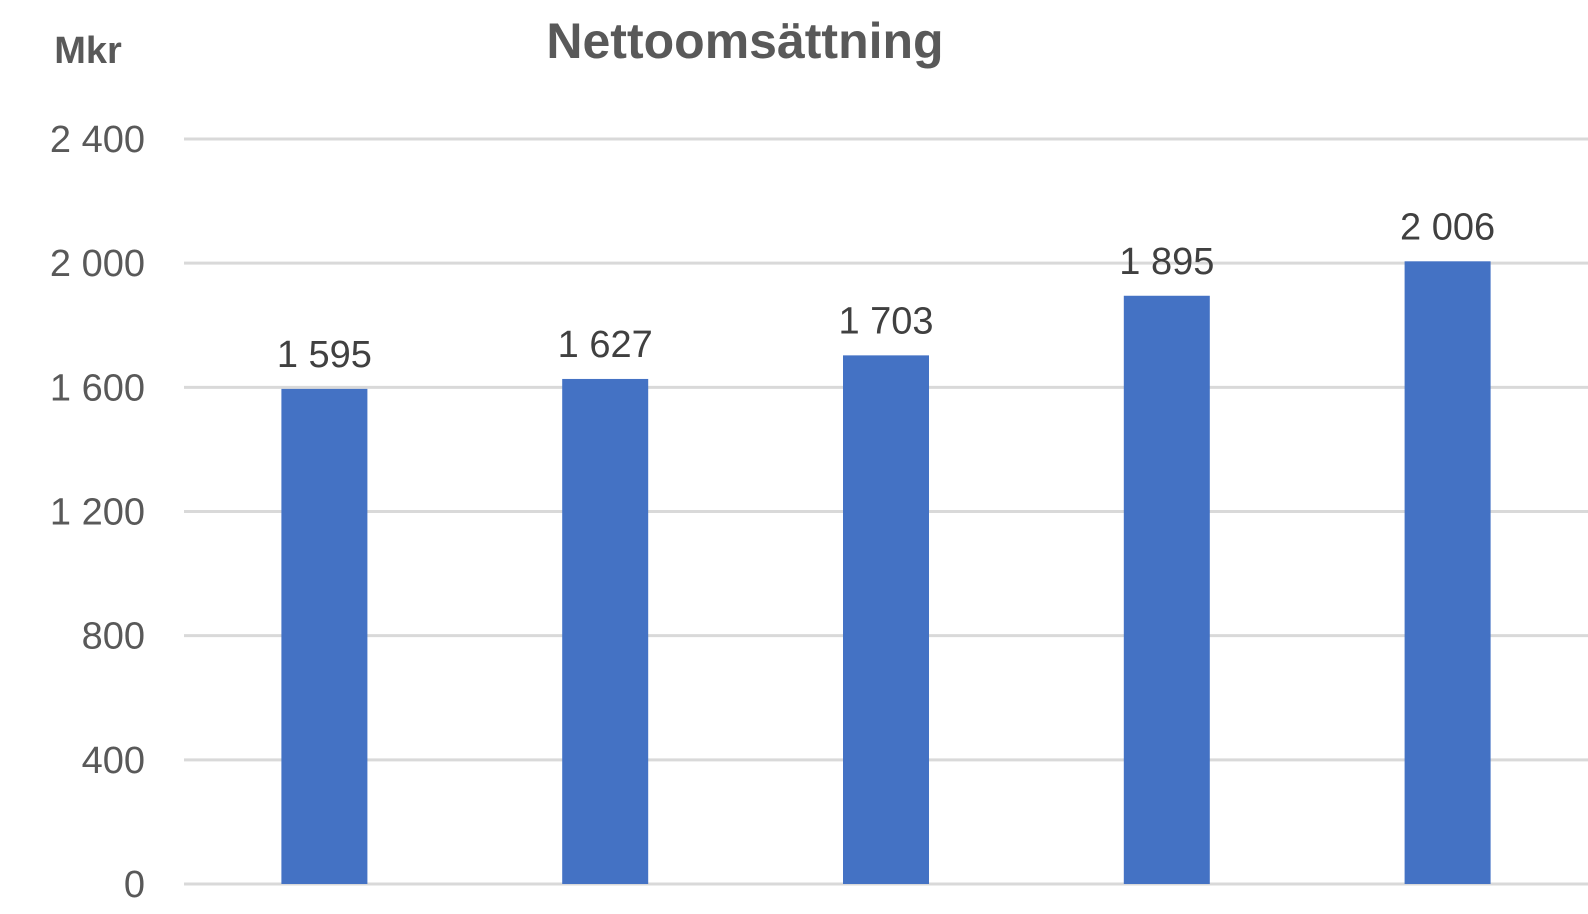 The width and height of the screenshot is (1588, 914). Describe the element at coordinates (886, 291) in the screenshot. I see `data-labels: 1 595 1 627 1 703 1 895 2 006` at that location.